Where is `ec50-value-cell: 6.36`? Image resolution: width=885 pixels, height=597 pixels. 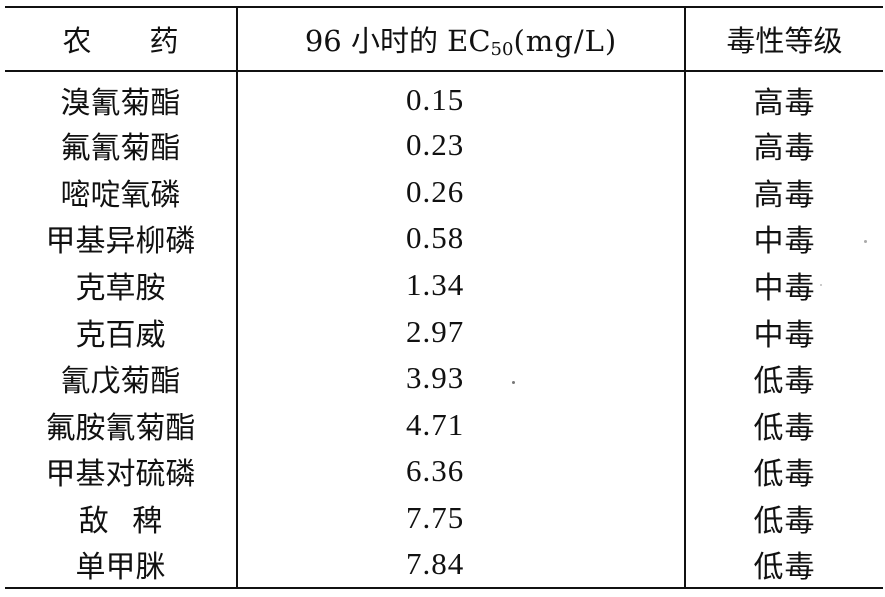 ec50-value-cell: 6.36 is located at coordinates (460, 471).